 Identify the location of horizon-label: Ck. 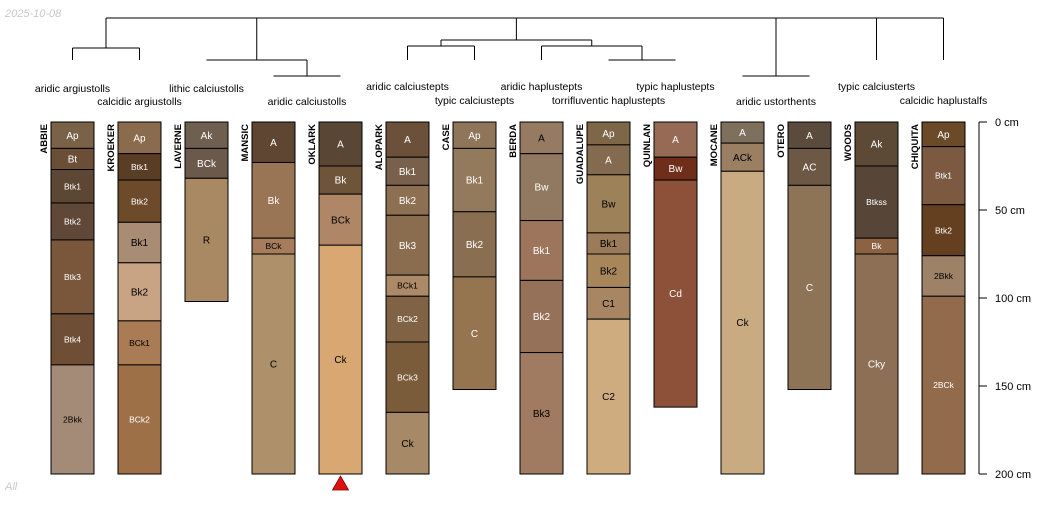
(742, 323).